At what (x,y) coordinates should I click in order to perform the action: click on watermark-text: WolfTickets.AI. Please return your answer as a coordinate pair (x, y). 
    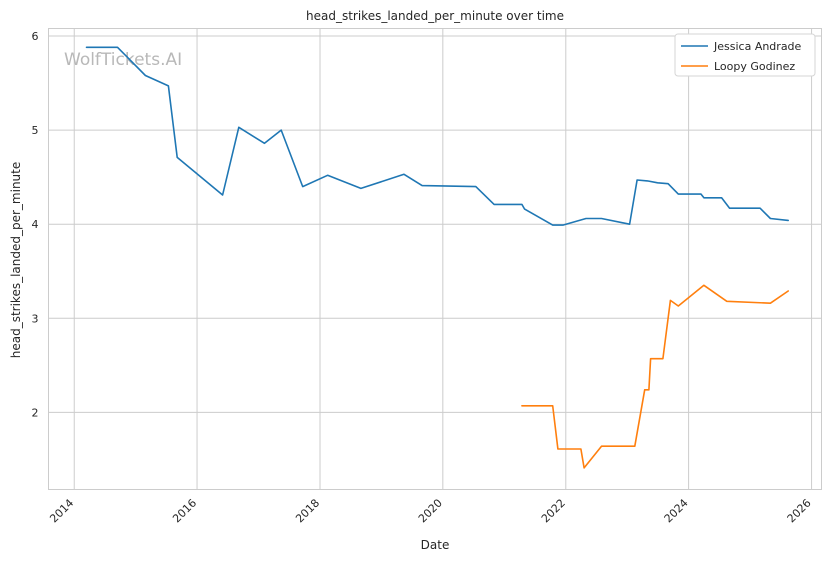
    Looking at the image, I should click on (123, 60).